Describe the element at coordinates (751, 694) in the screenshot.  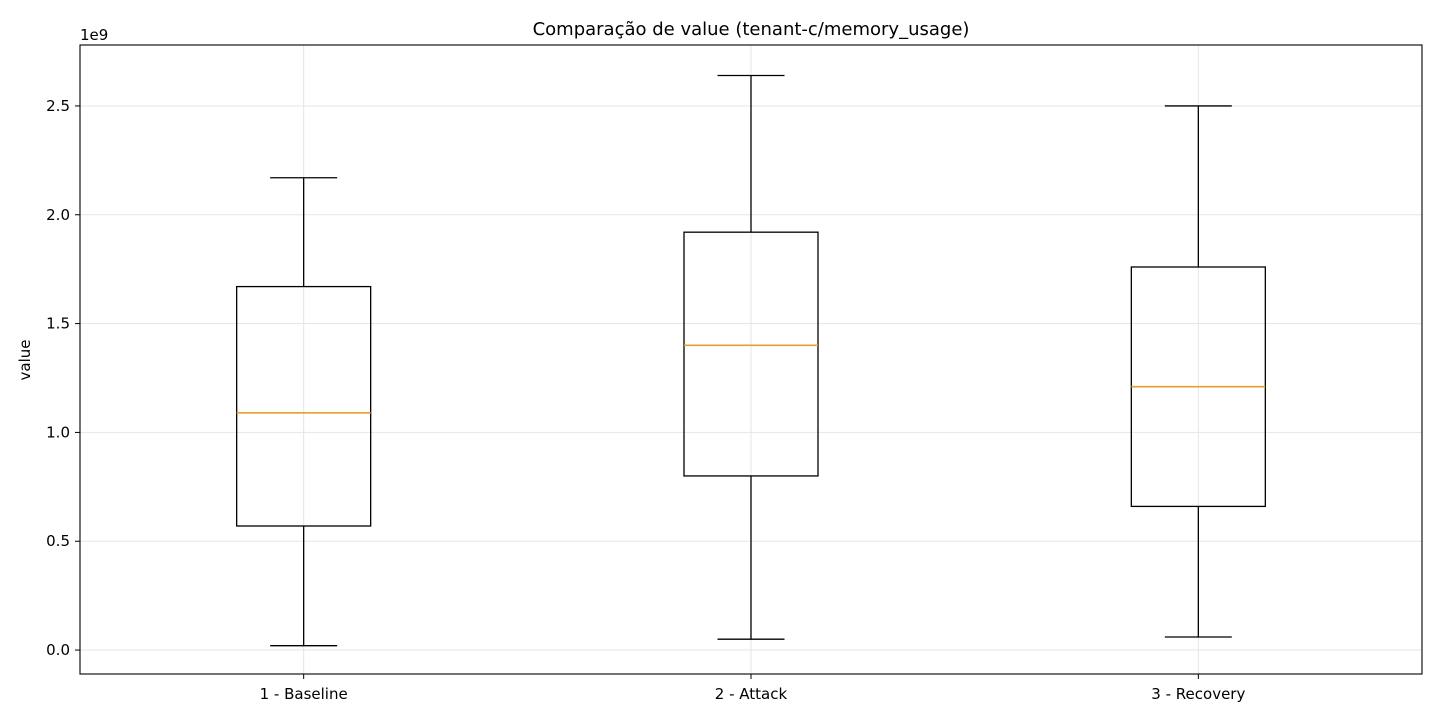
I see `x-tick-label: 2 - Attack` at that location.